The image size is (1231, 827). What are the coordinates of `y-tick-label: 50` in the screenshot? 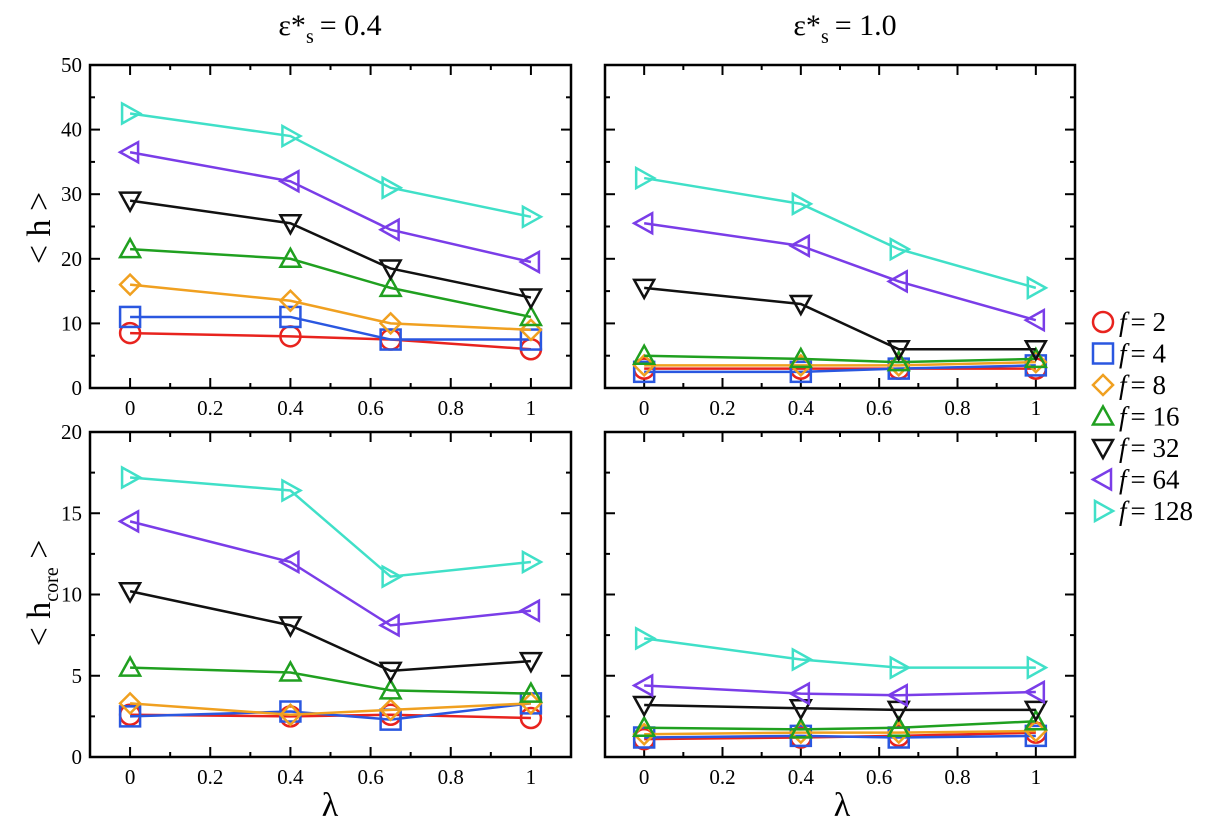 It's located at (71, 65).